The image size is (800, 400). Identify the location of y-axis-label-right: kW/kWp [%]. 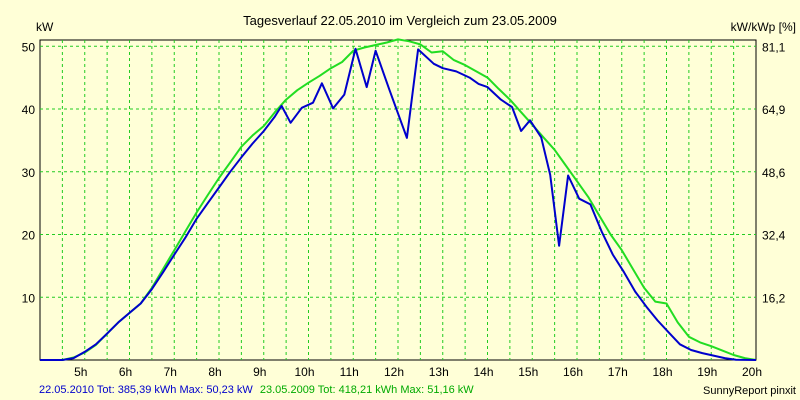
(763, 27).